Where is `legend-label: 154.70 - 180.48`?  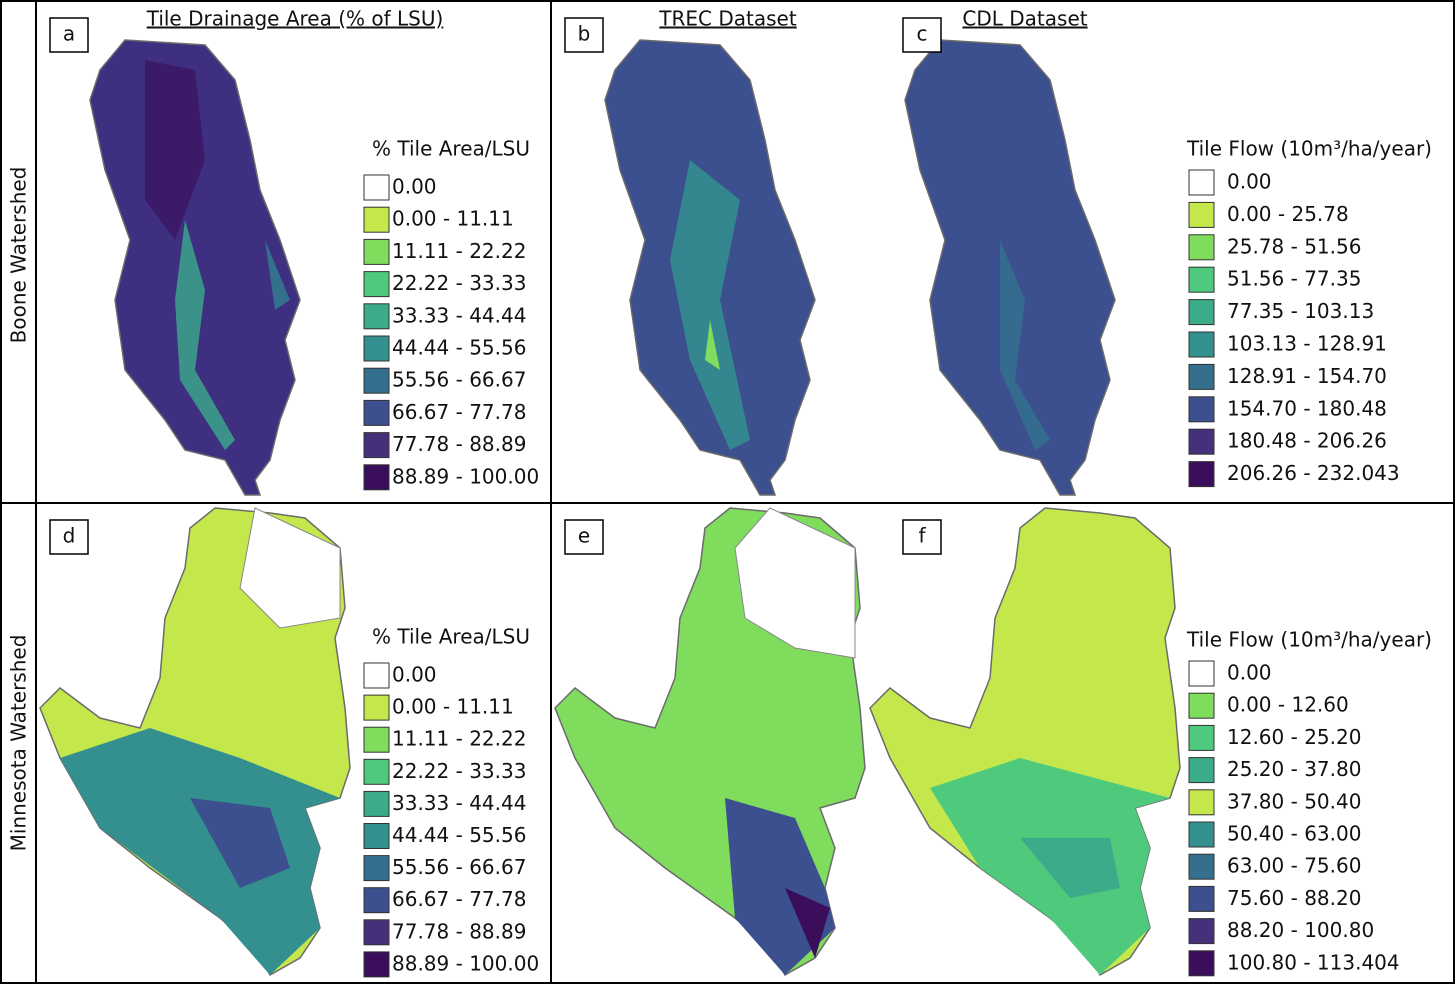
legend-label: 154.70 - 180.48 is located at coordinates (1307, 408).